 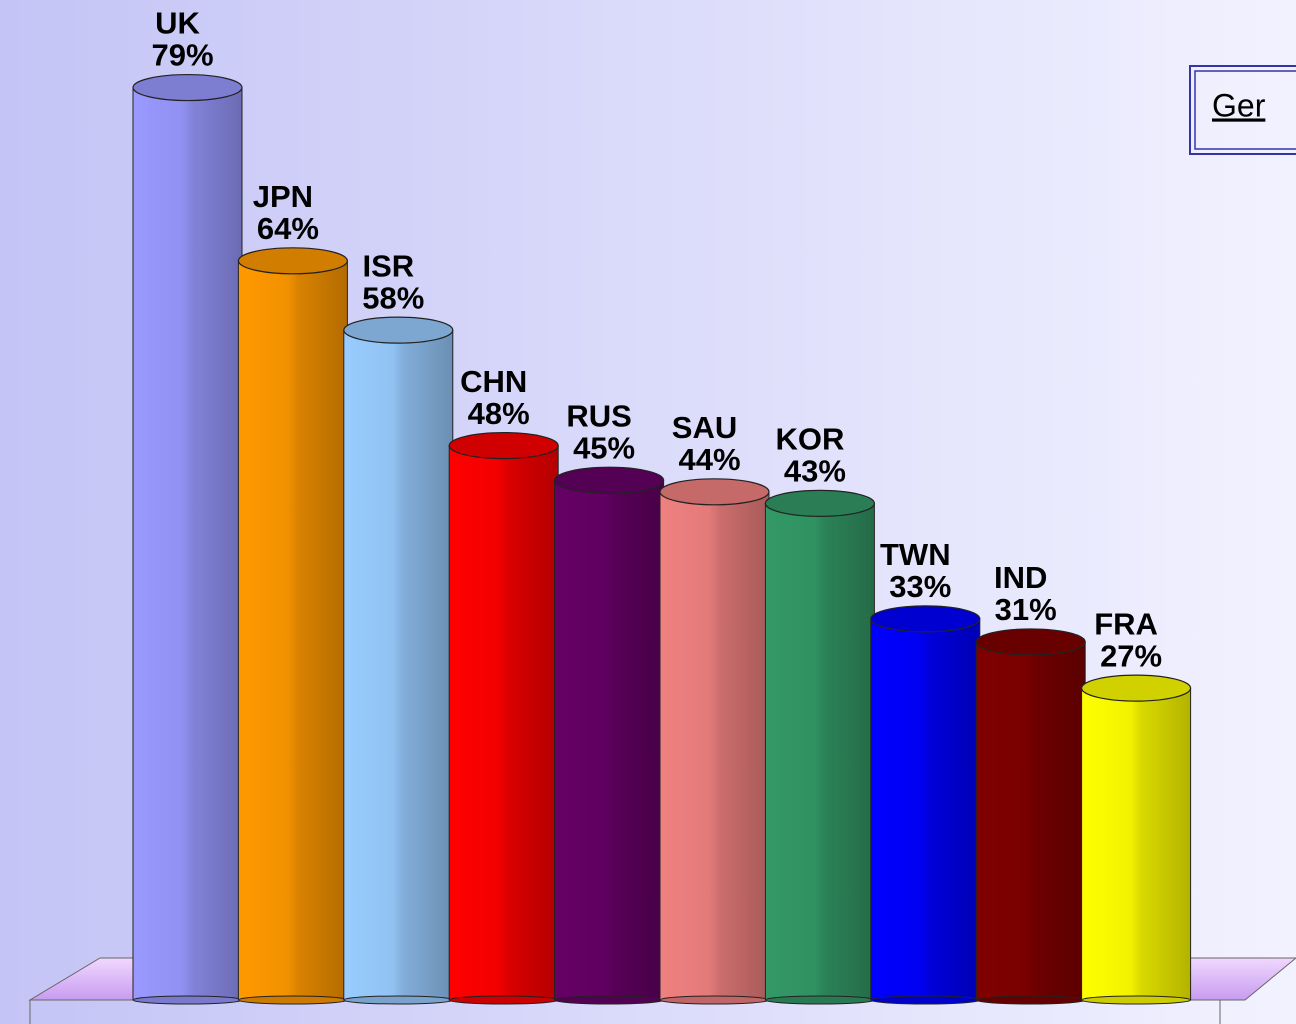 What do you see at coordinates (915, 554) in the screenshot?
I see `category-label: TWN` at bounding box center [915, 554].